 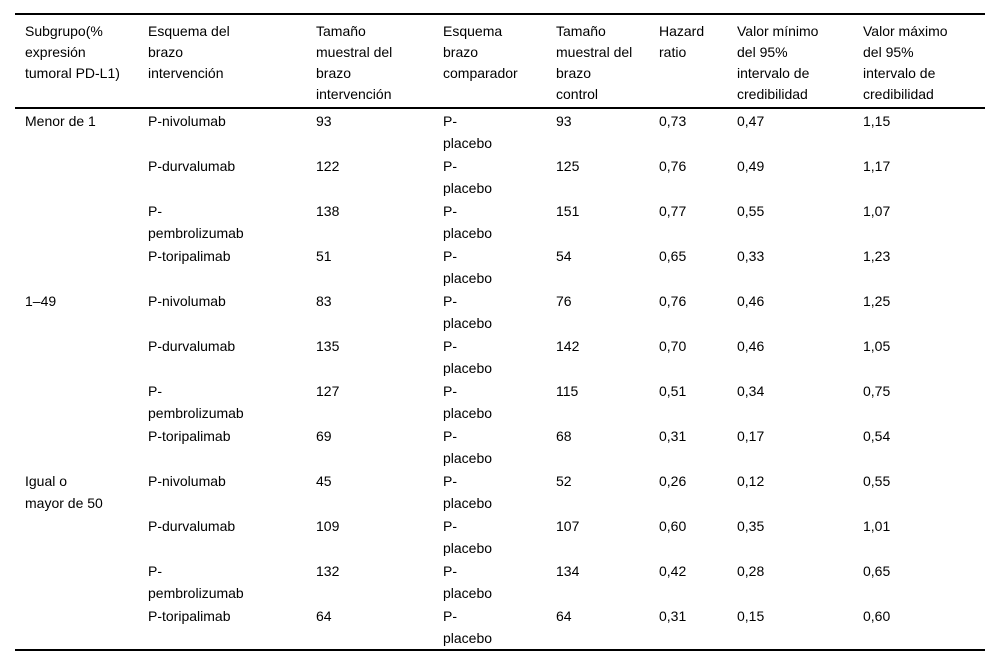 What do you see at coordinates (328, 346) in the screenshot?
I see `cell-intervention-n: 135` at bounding box center [328, 346].